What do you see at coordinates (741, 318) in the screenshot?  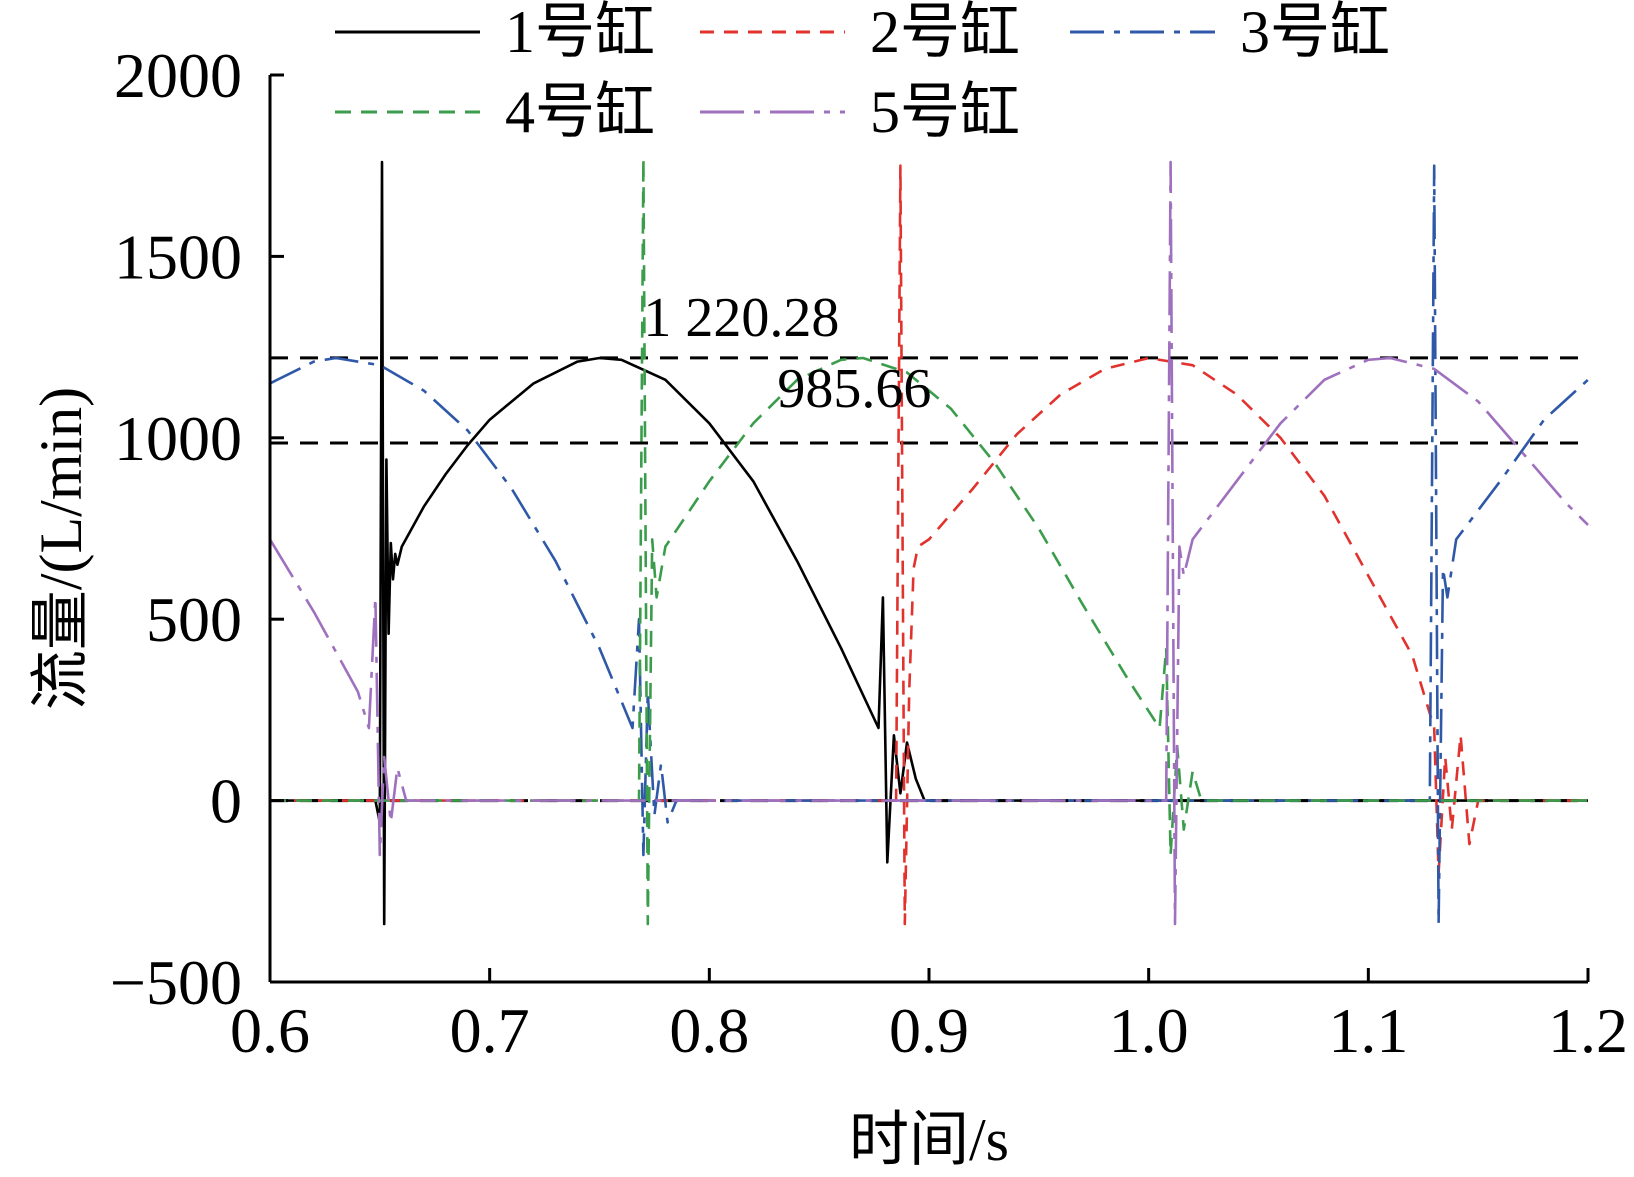 I see `annotation-max-flow: 1 220.28` at bounding box center [741, 318].